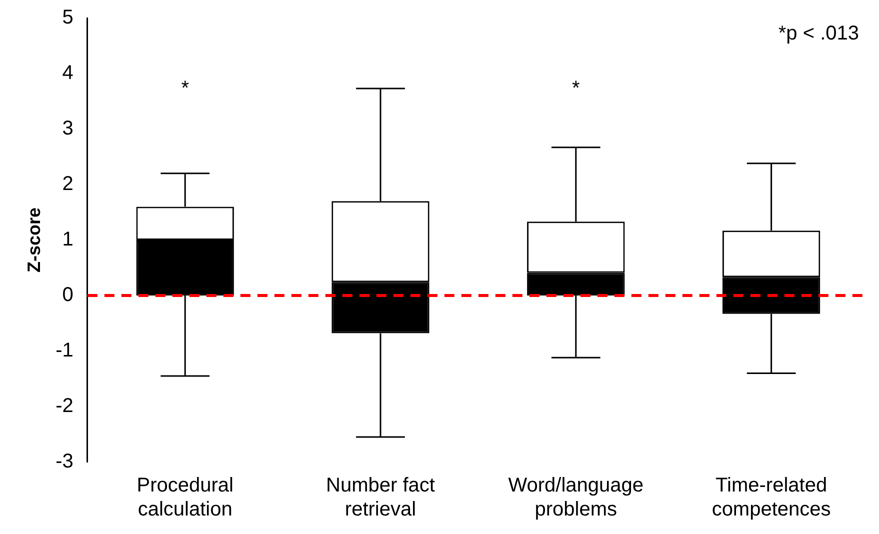 This screenshot has height=534, width=879. What do you see at coordinates (68, 295) in the screenshot?
I see `y-tick-label: 0` at bounding box center [68, 295].